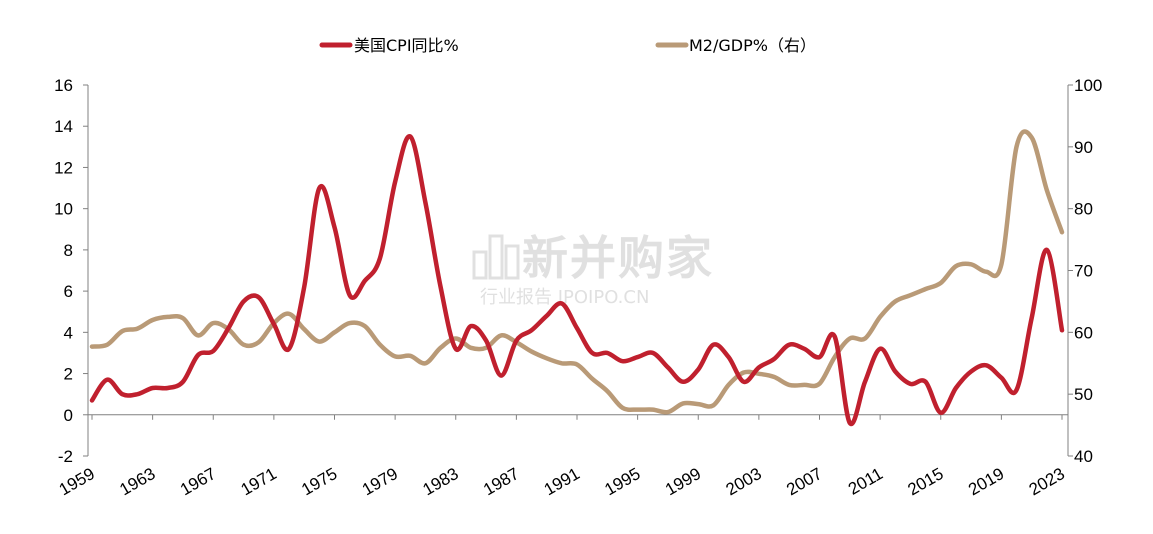 Image resolution: width=1153 pixels, height=534 pixels. I want to click on x-tick-label: 2023, so click(1047, 481).